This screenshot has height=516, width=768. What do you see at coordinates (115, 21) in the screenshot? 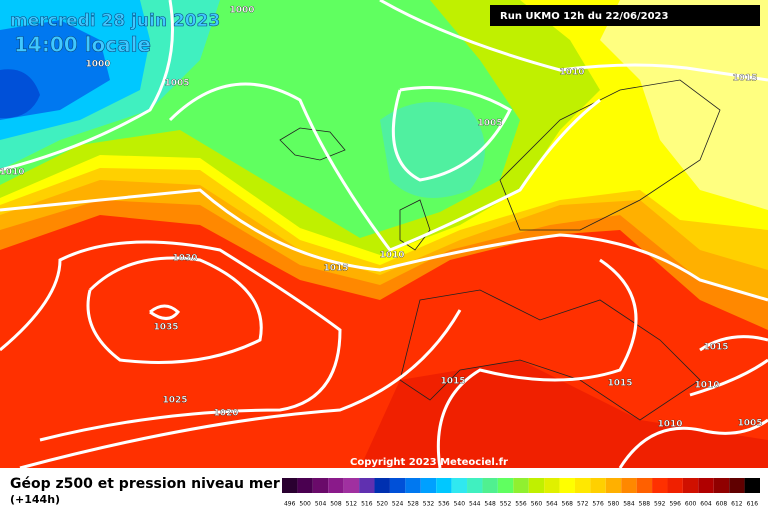
I see `date: mercredi 28 juin 2023` at bounding box center [115, 21].